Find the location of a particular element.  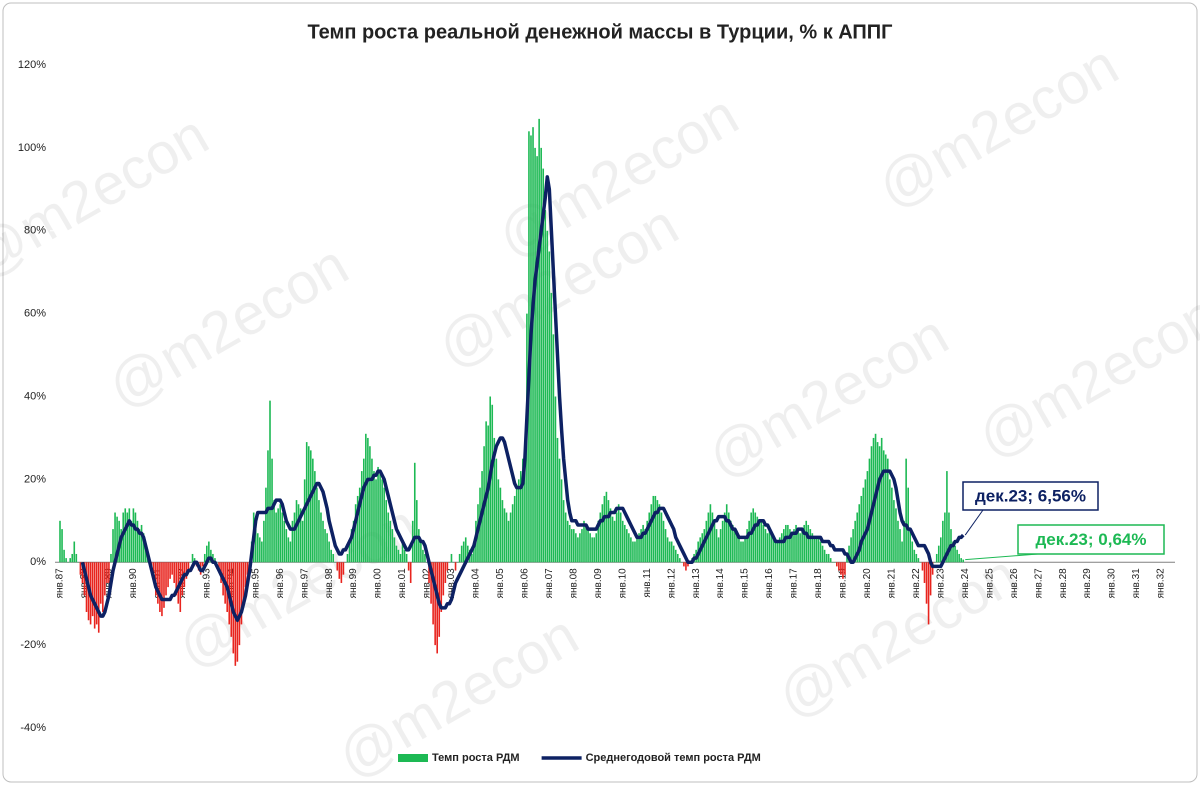

x-tick-label: янв.97 is located at coordinates (304, 583).